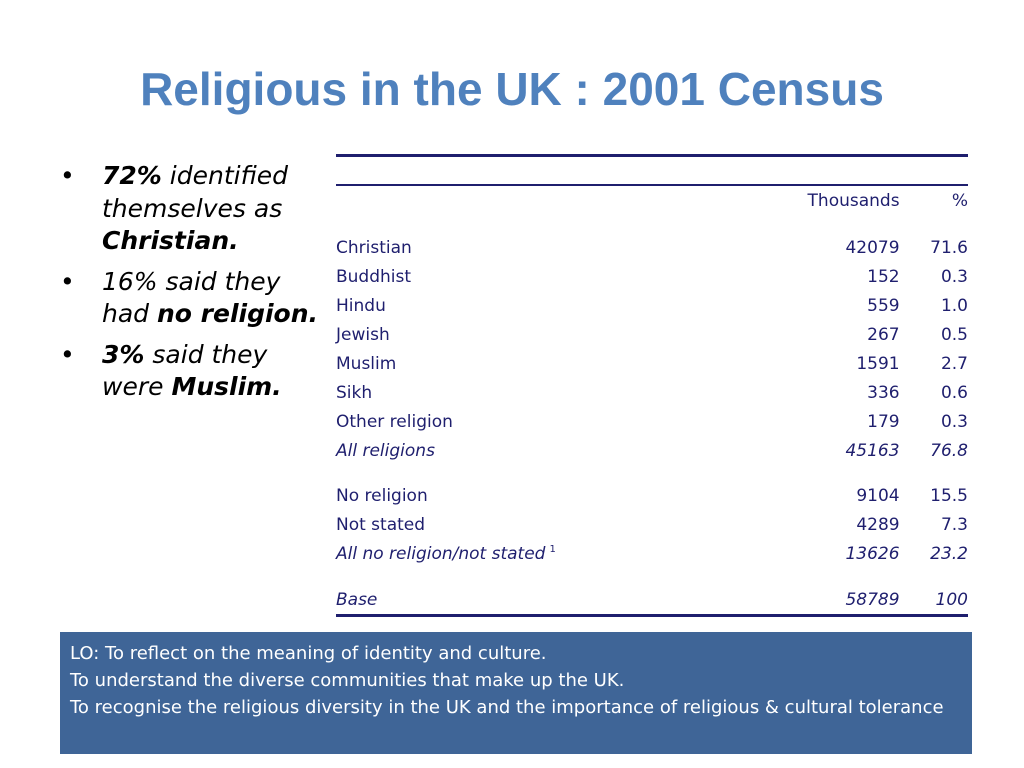 The width and height of the screenshot is (1024, 768). I want to click on row-label: No religion, so click(382, 495).